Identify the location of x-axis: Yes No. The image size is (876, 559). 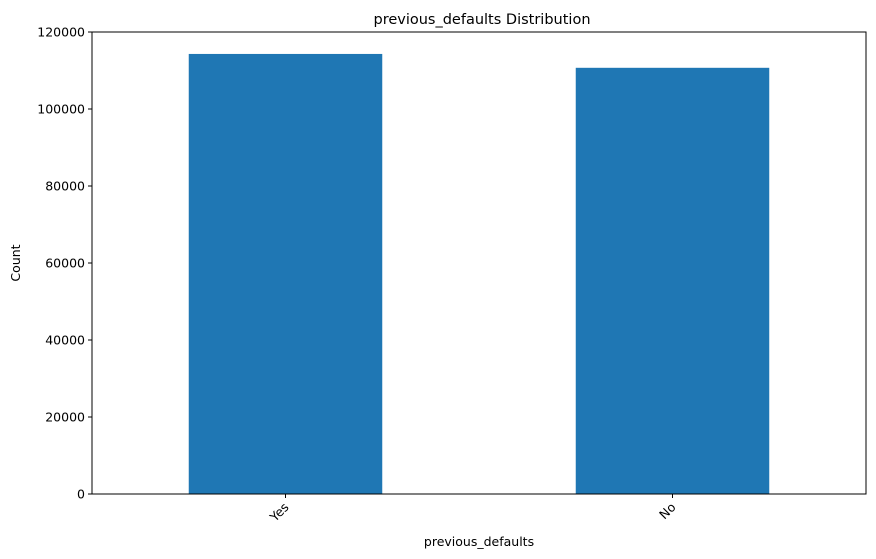
(472, 509).